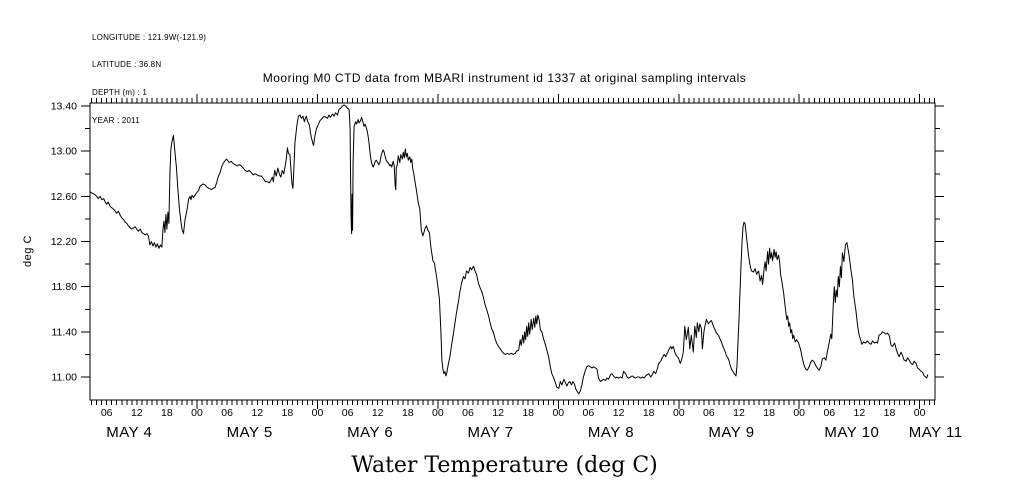  Describe the element at coordinates (64, 152) in the screenshot. I see `temp-tick-label: 13.00` at that location.